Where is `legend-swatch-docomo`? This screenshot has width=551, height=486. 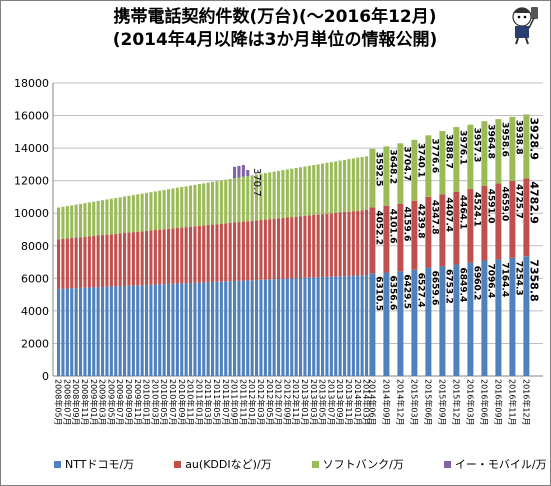
legend-swatch-docomo is located at coordinates (57, 464).